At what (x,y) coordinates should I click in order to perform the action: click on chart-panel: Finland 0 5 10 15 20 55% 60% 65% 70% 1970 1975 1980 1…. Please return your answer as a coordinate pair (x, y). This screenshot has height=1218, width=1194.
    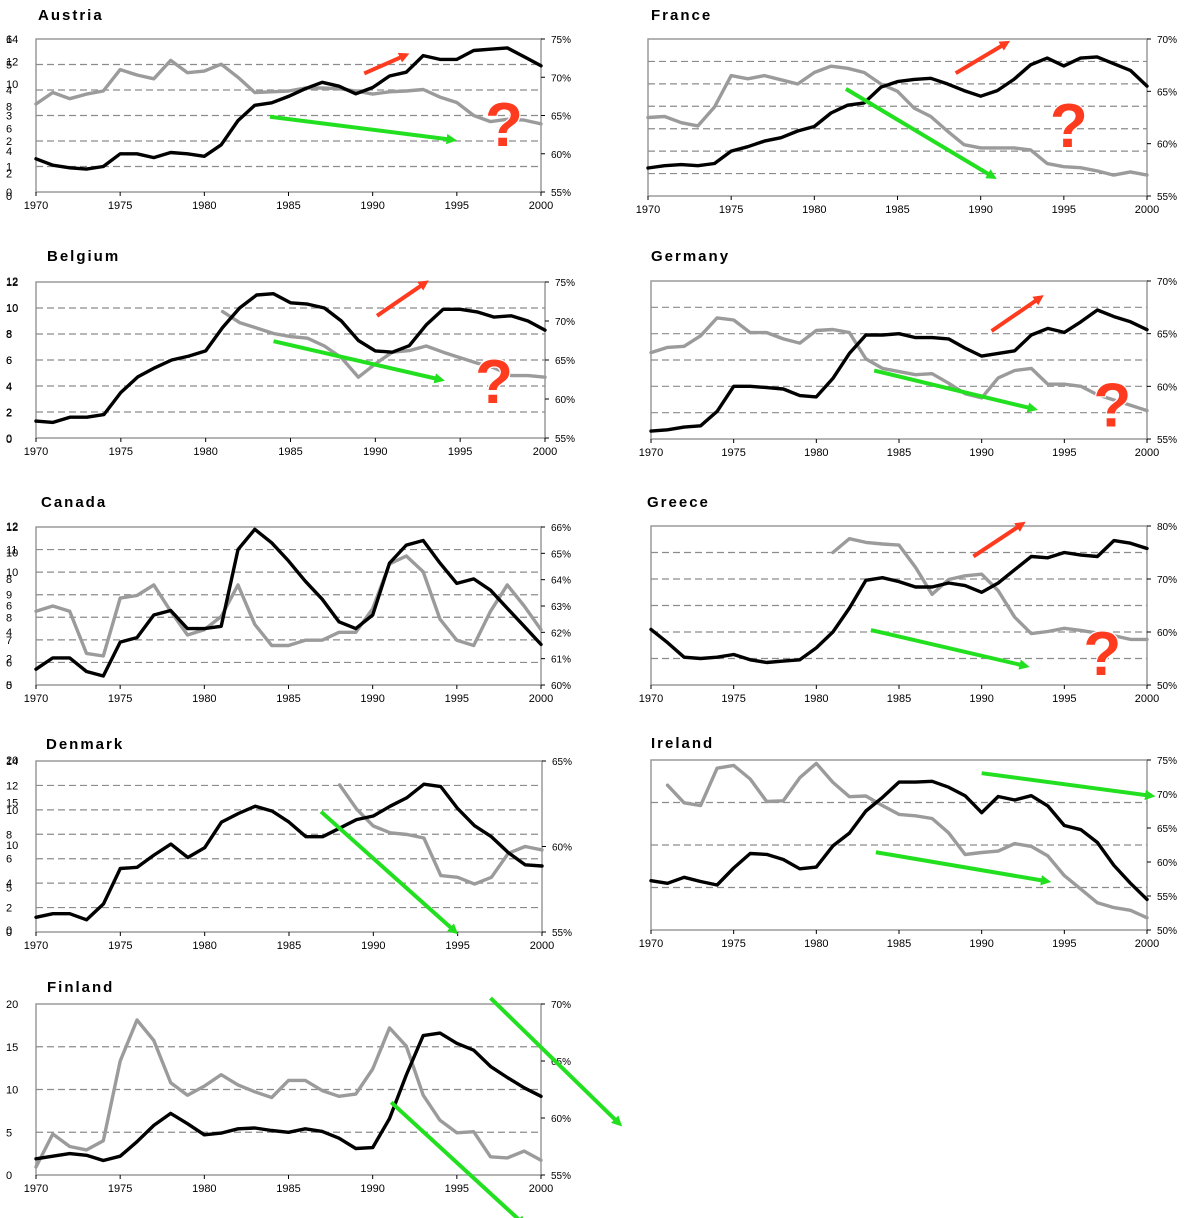
    Looking at the image, I should click on (288, 1087).